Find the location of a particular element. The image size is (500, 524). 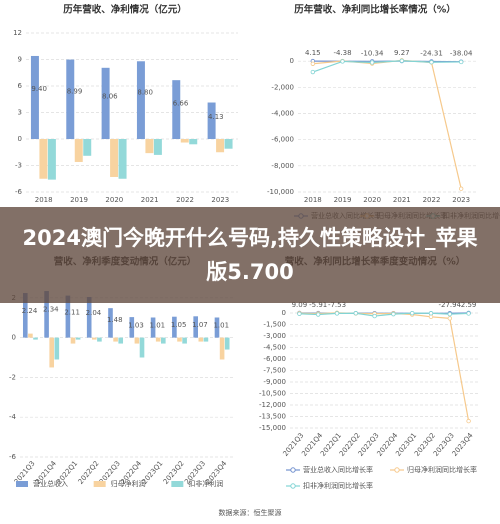

y-tick-label: -4,000 is located at coordinates (282, 114).